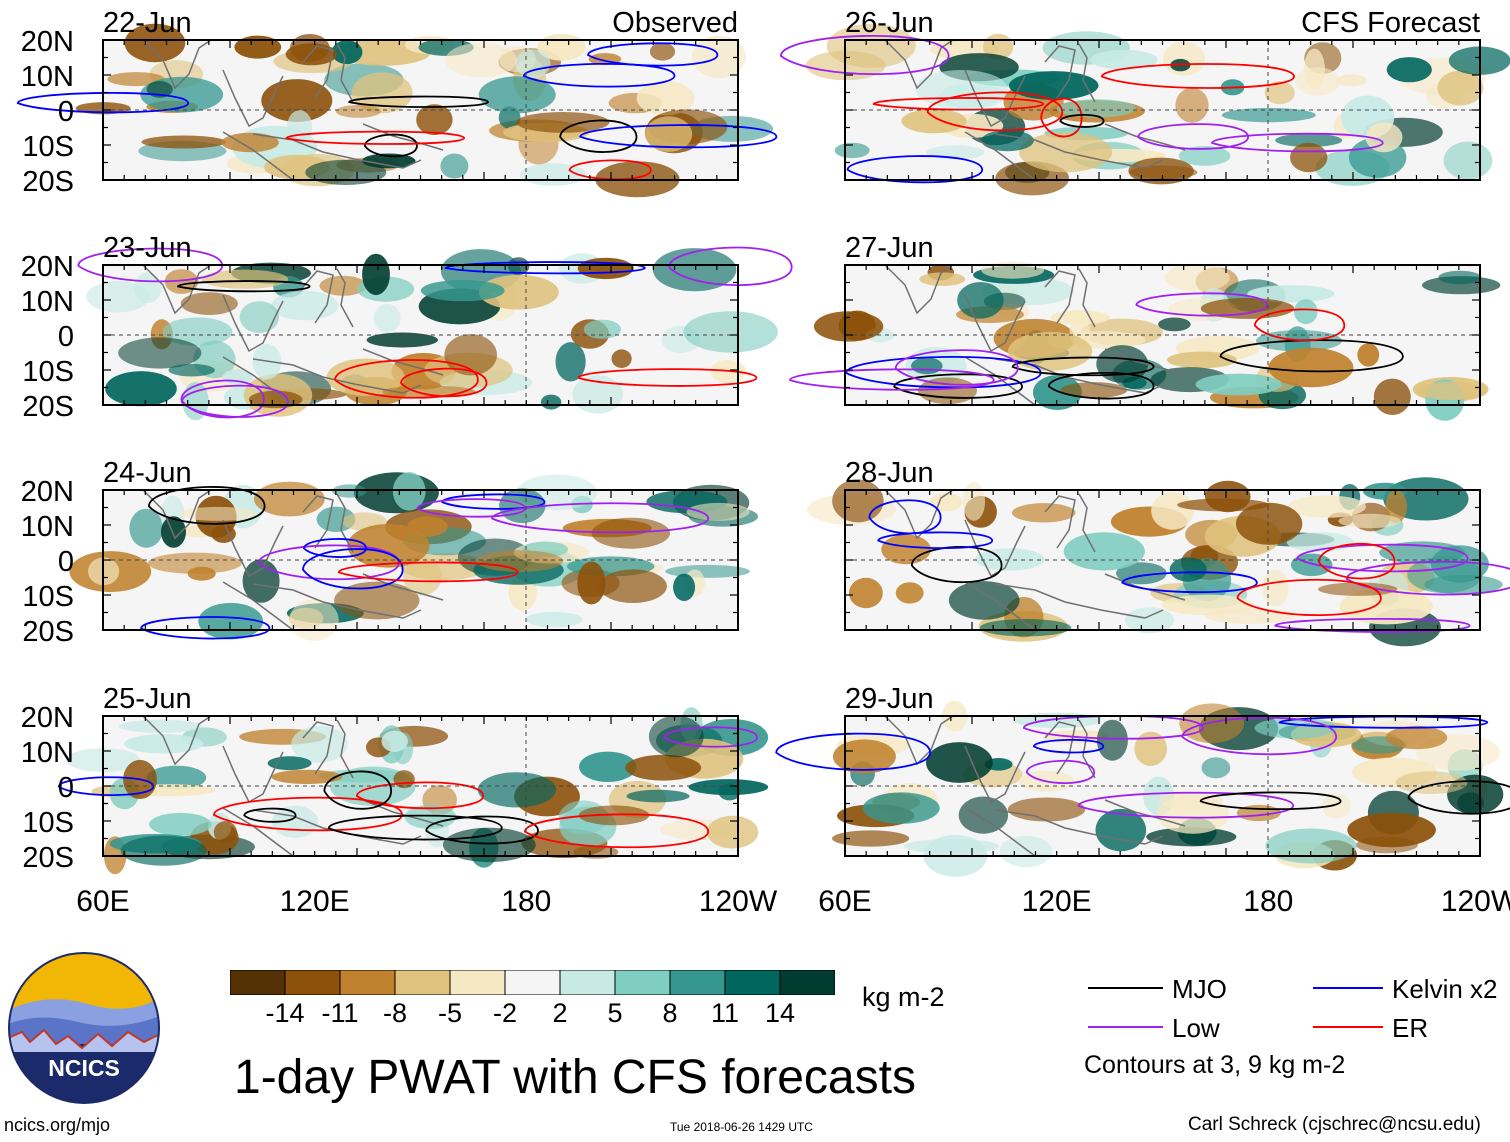 This screenshot has height=1142, width=1510. What do you see at coordinates (1215, 1065) in the screenshot?
I see `legend-note: Contours at 3, 9 kg m-2` at bounding box center [1215, 1065].